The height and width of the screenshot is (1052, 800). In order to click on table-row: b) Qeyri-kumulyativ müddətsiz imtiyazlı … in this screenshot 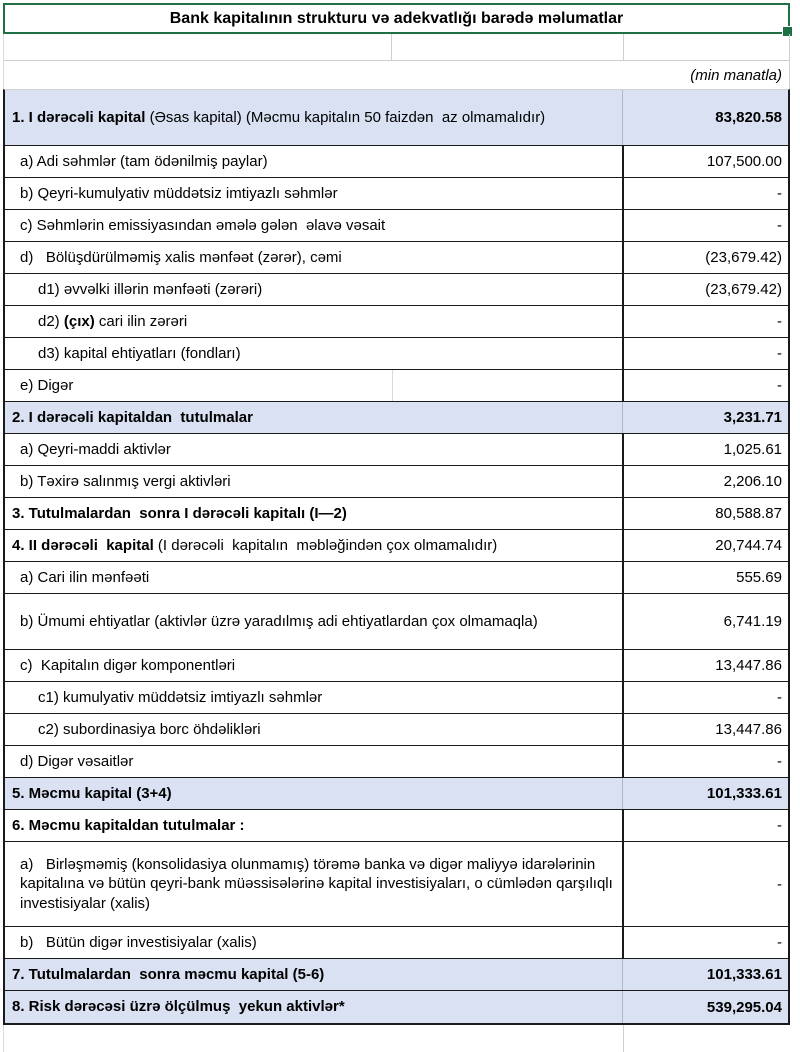, I will do `click(396, 194)`.